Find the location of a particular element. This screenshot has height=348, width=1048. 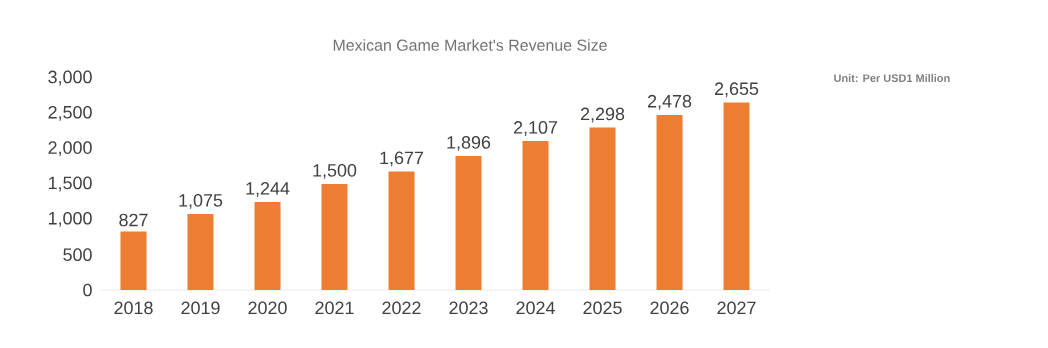

data-label: 2,298 is located at coordinates (602, 115).